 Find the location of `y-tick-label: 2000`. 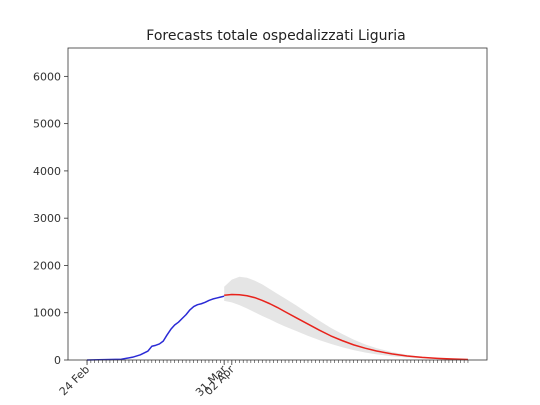

y-tick-label: 2000 is located at coordinates (47, 265).